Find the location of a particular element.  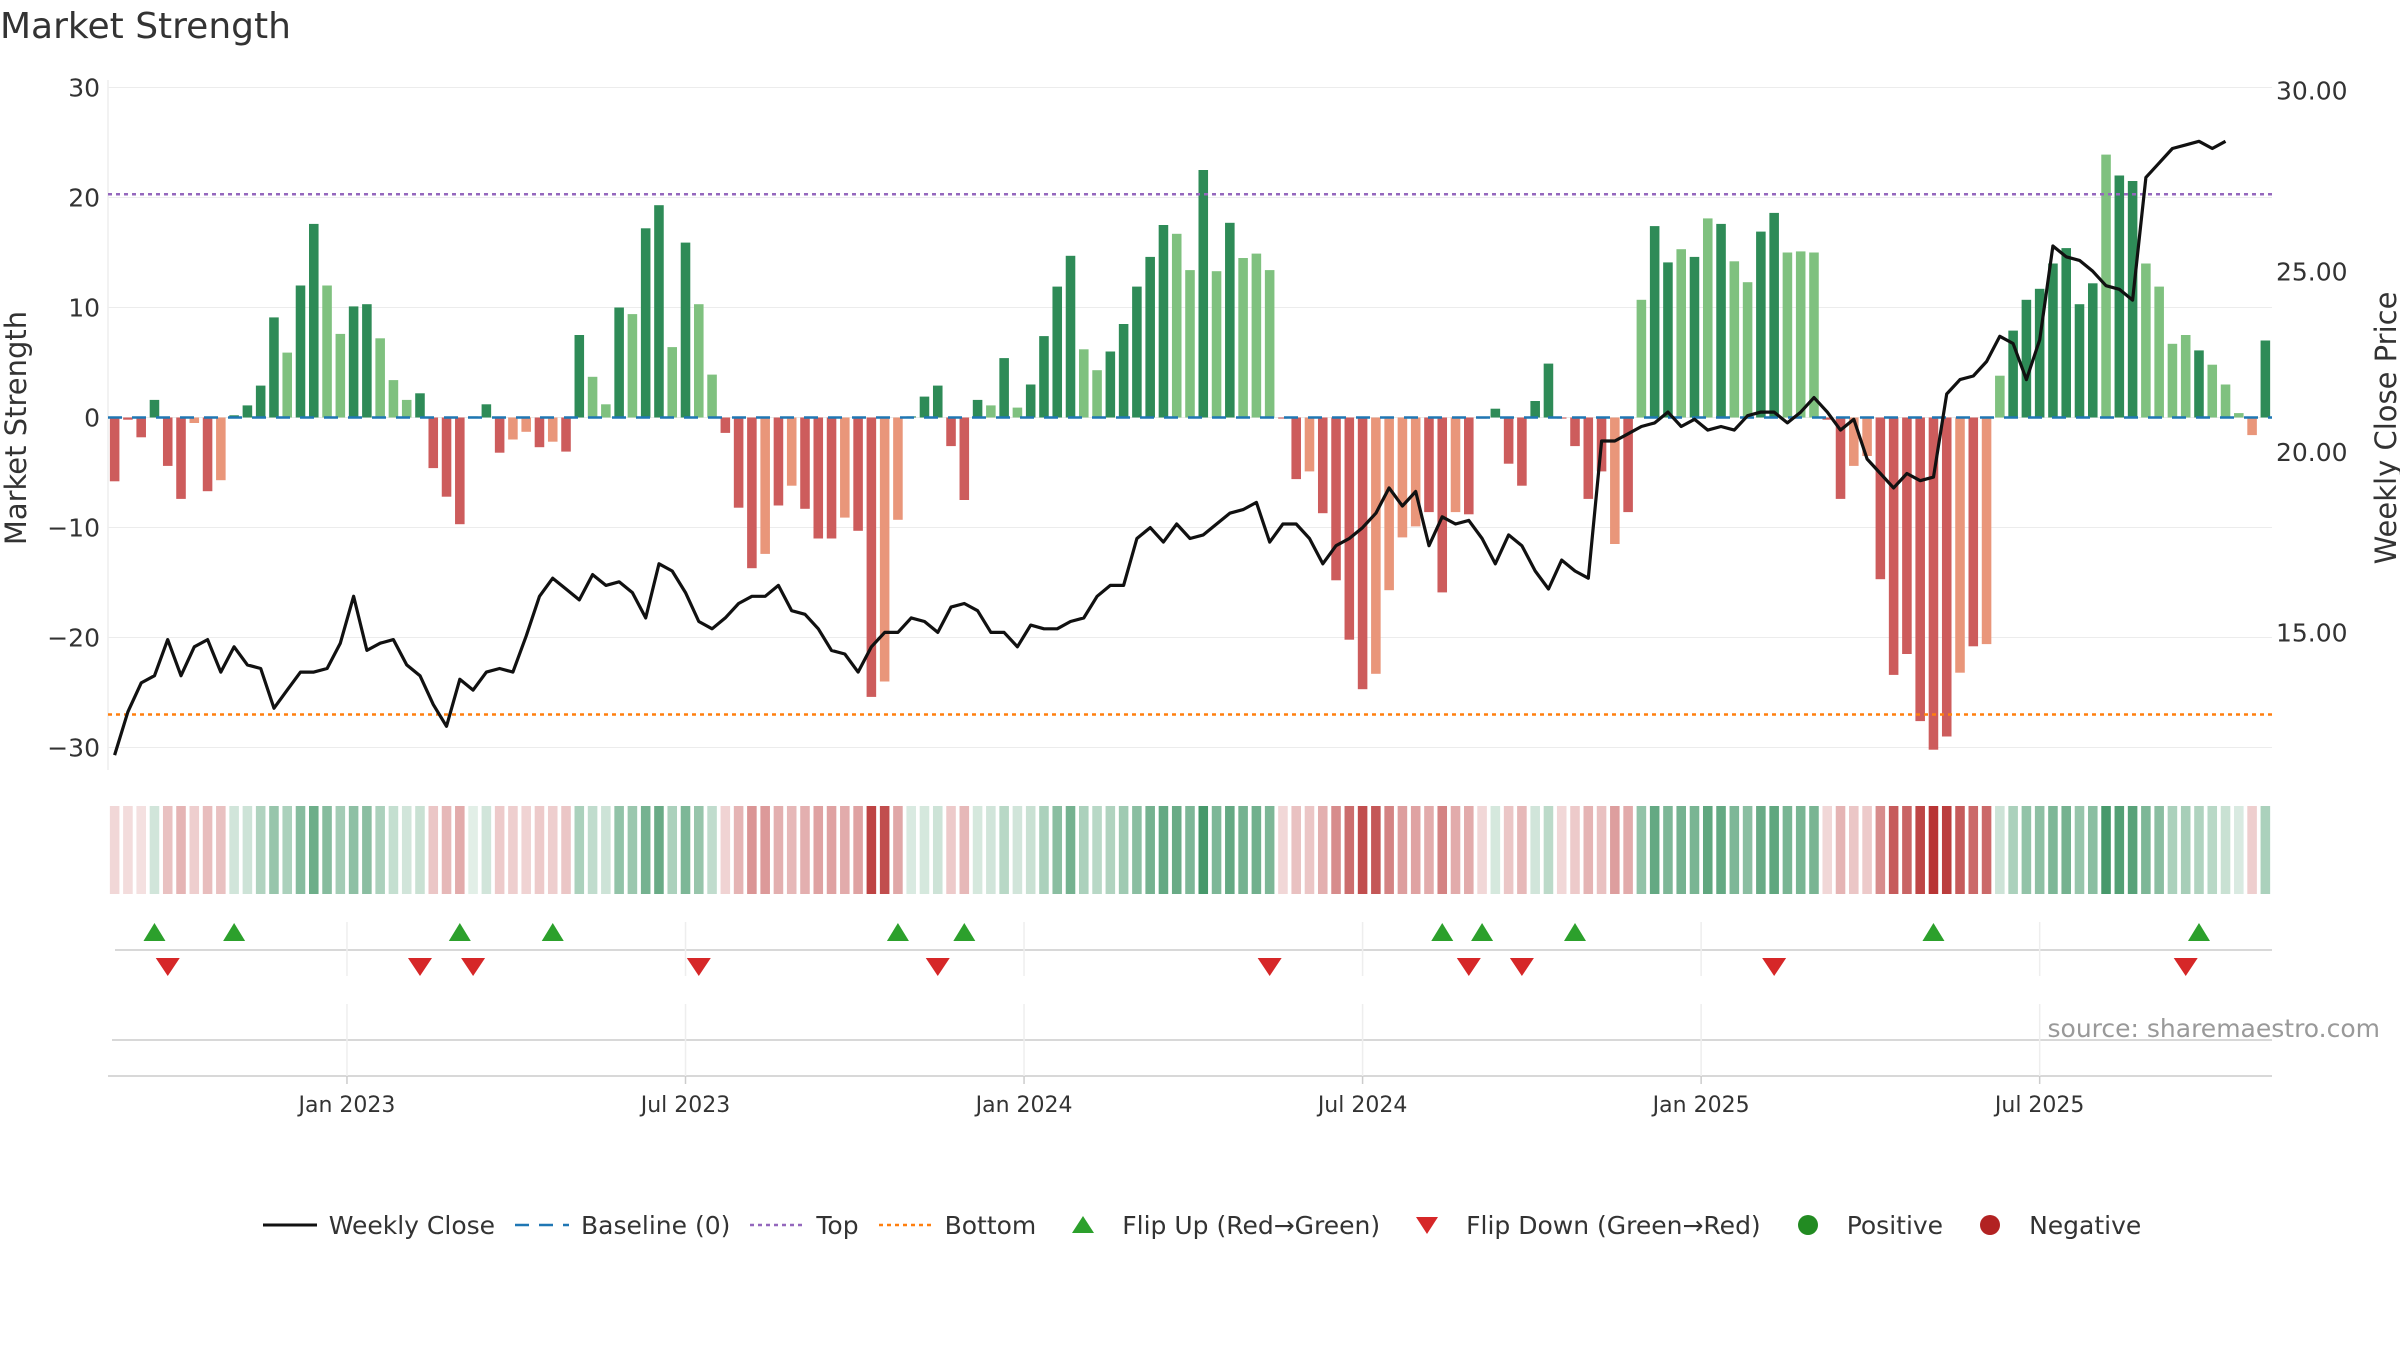

x-tick-label: Jul 2023 is located at coordinates (685, 1105).